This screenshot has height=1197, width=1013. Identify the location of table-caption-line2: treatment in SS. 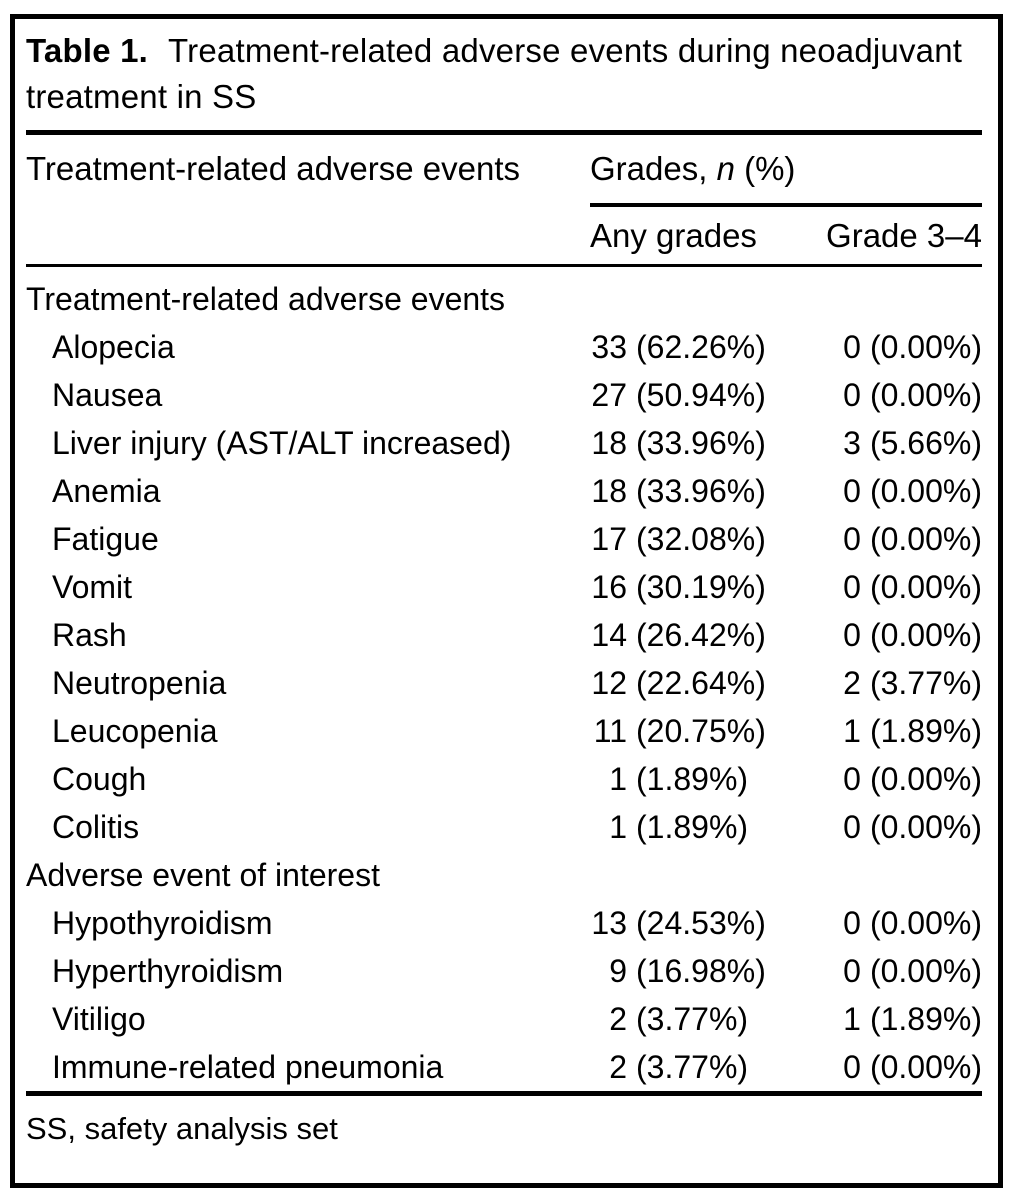
(141, 96).